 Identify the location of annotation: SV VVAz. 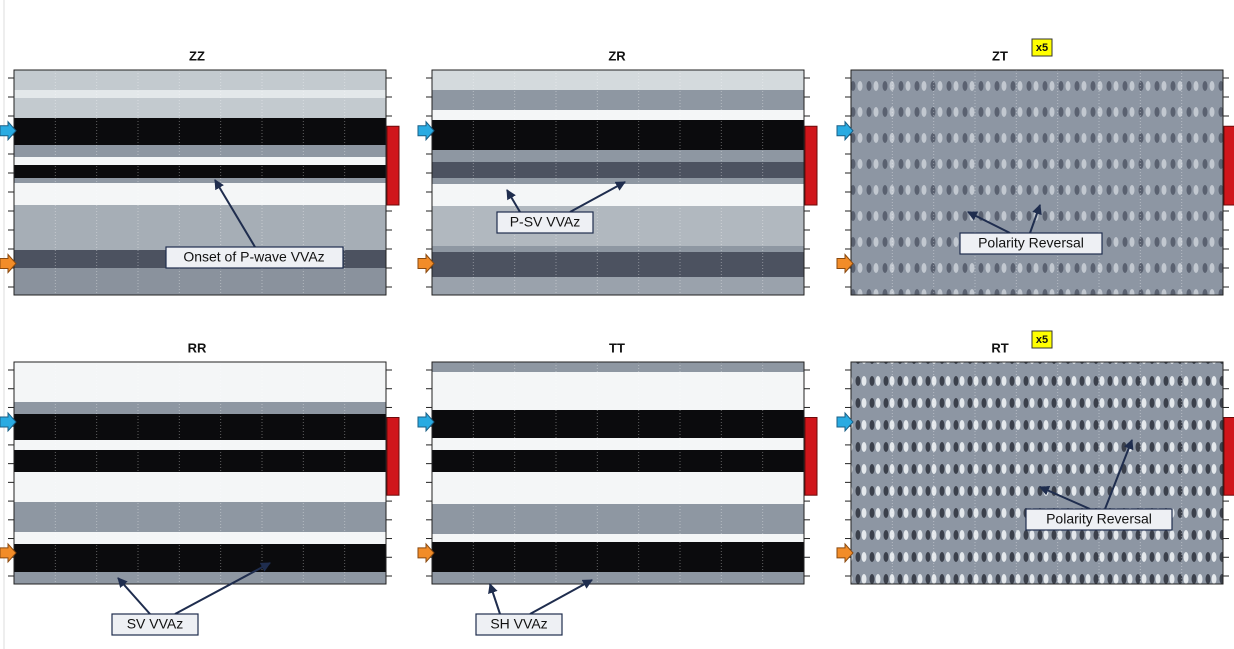
(155, 624).